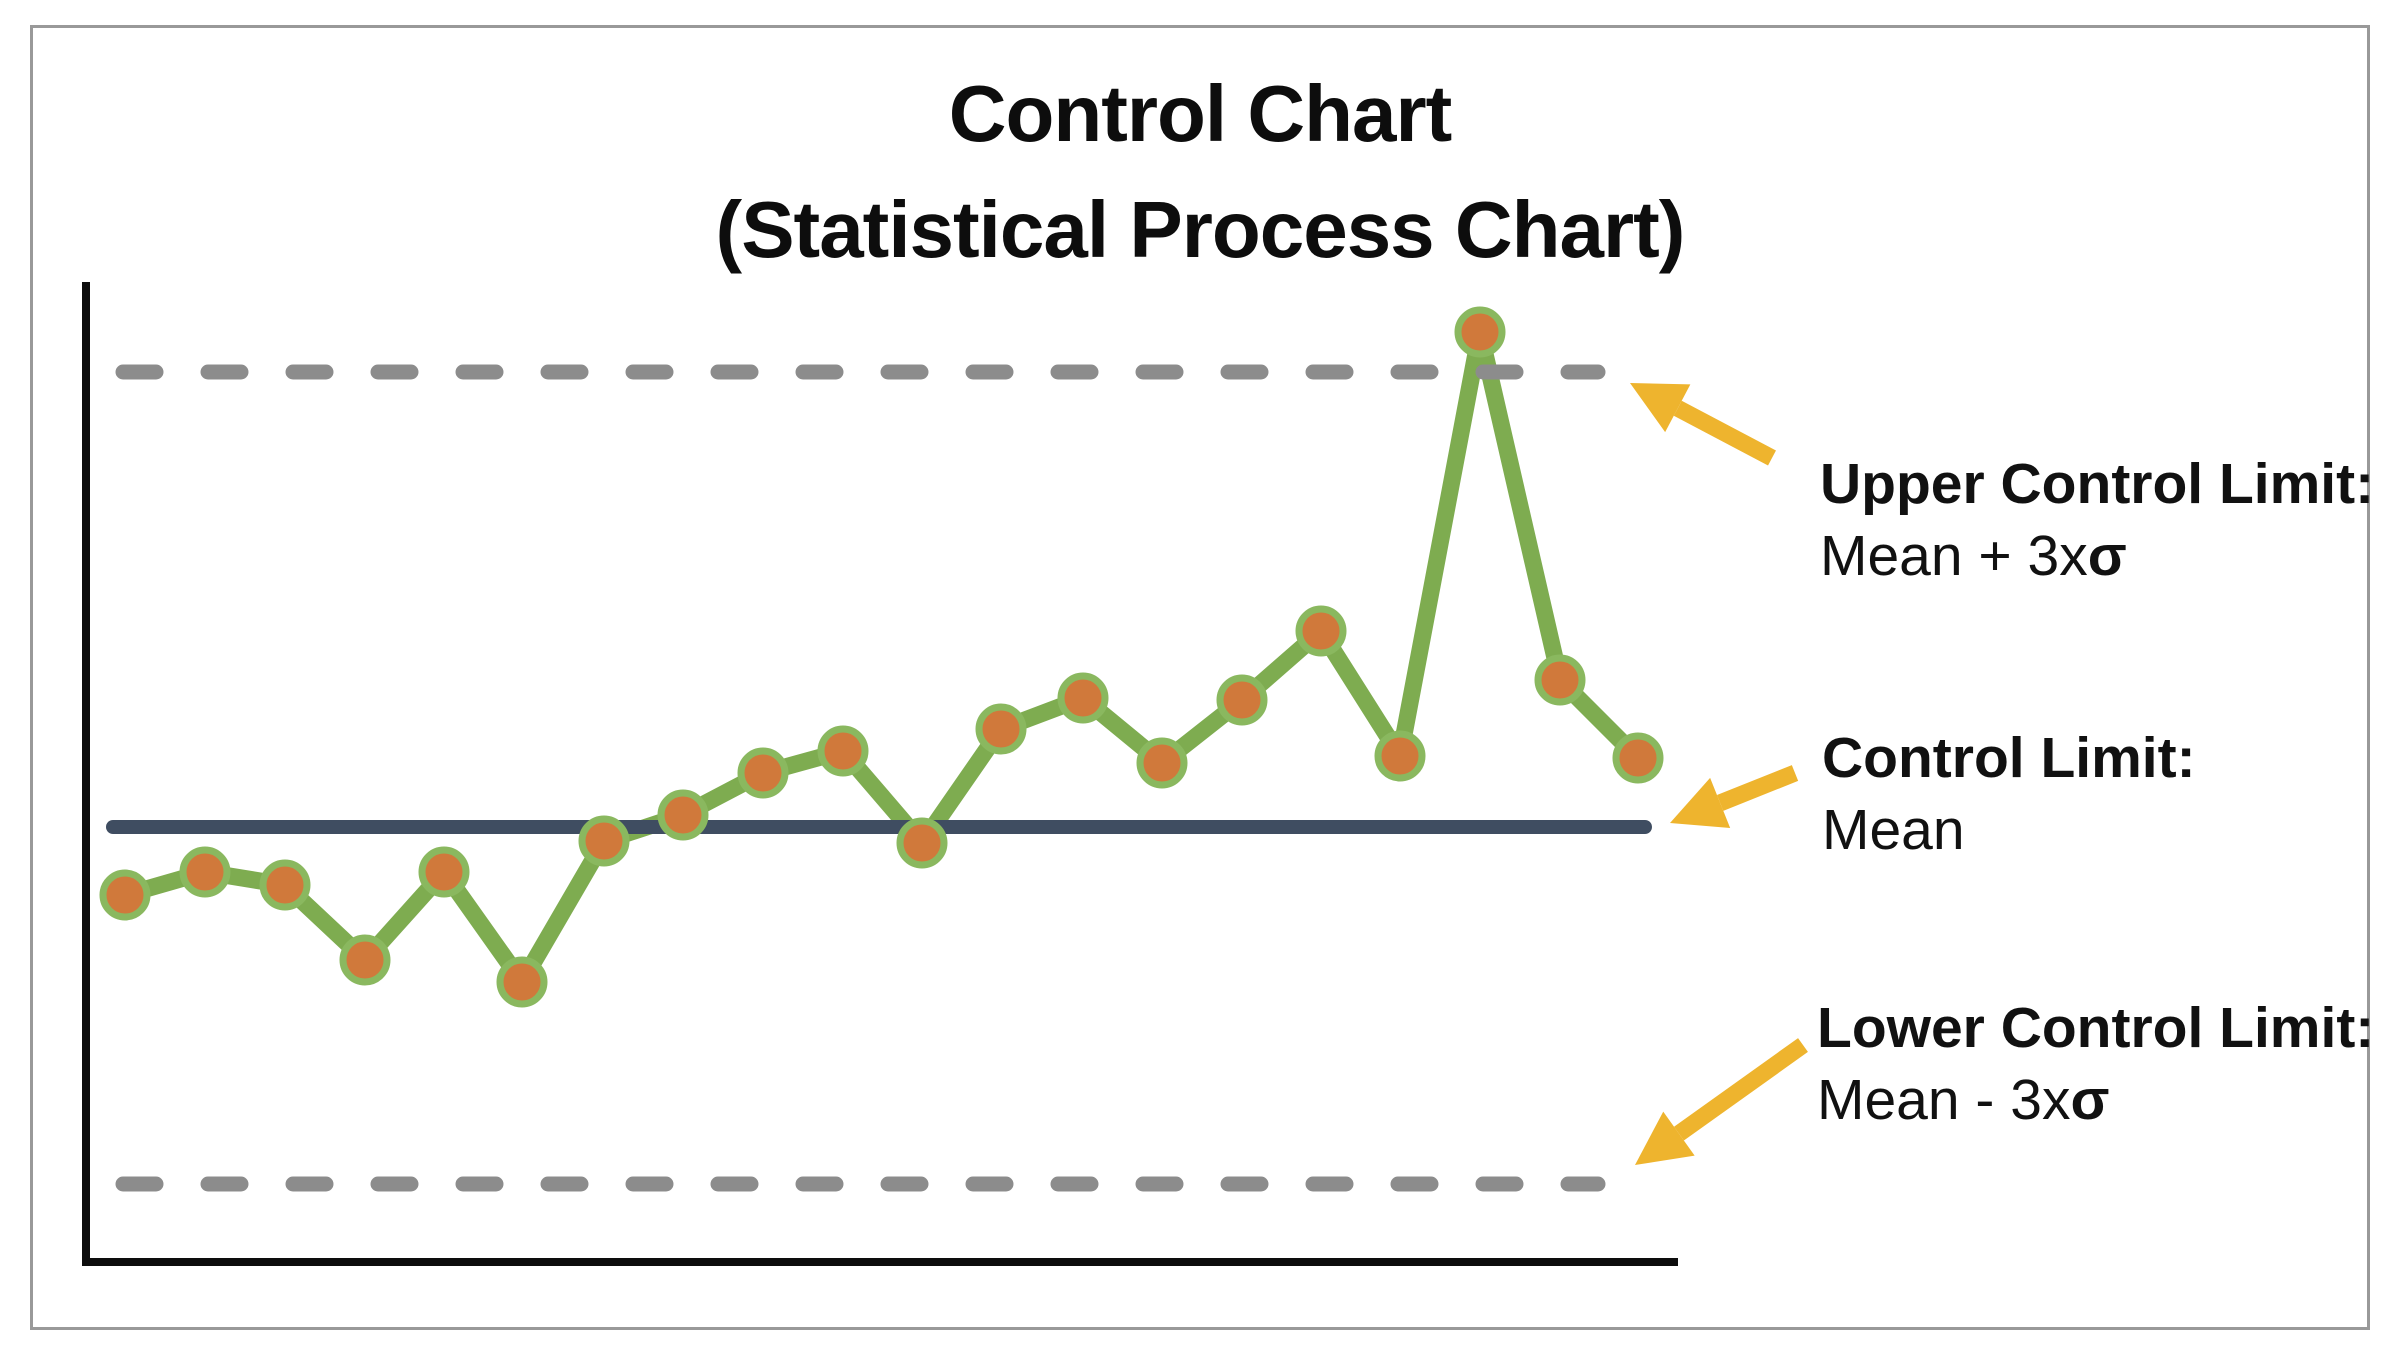  Describe the element at coordinates (2097, 520) in the screenshot. I see `upper-control-limit-label: Upper Control Limit: Mean + 3xσ` at that location.